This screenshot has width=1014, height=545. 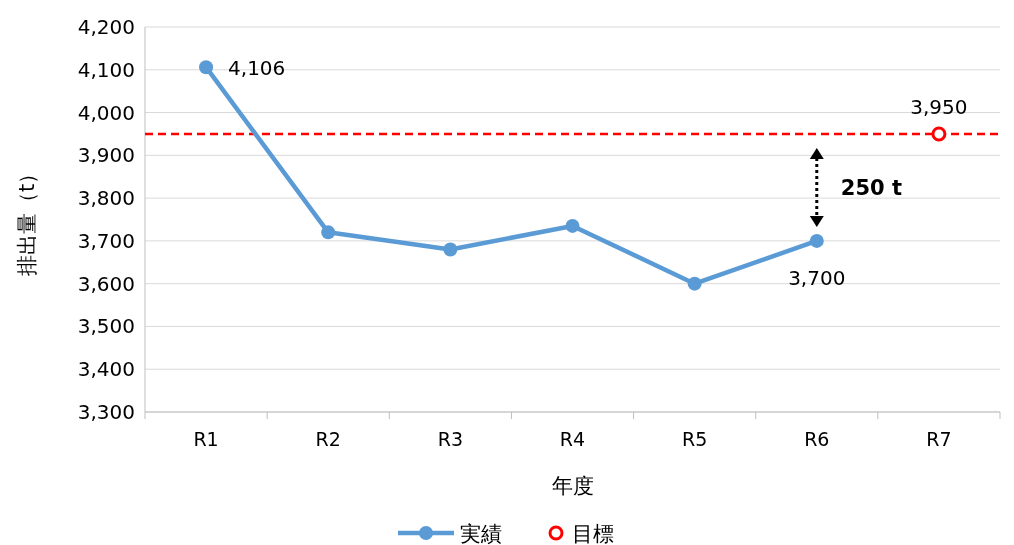 I want to click on x-tick-label: R1, so click(x=206, y=439).